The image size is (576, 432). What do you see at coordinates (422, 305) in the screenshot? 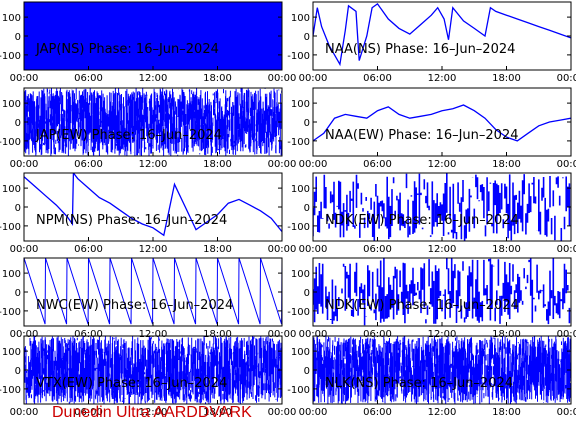
I see `chart-title: NDK(EW) Phase: 16–Jun–2024` at bounding box center [422, 305].